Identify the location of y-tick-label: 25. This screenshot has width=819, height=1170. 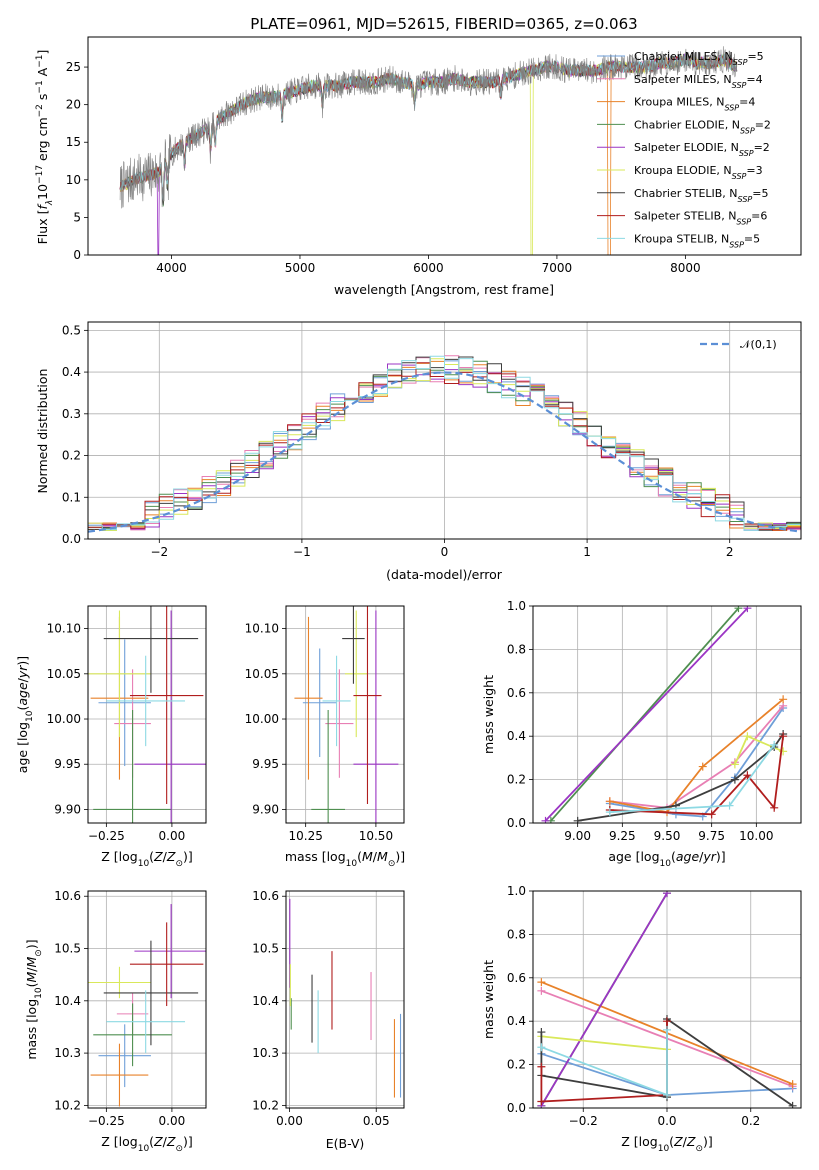
(73, 67).